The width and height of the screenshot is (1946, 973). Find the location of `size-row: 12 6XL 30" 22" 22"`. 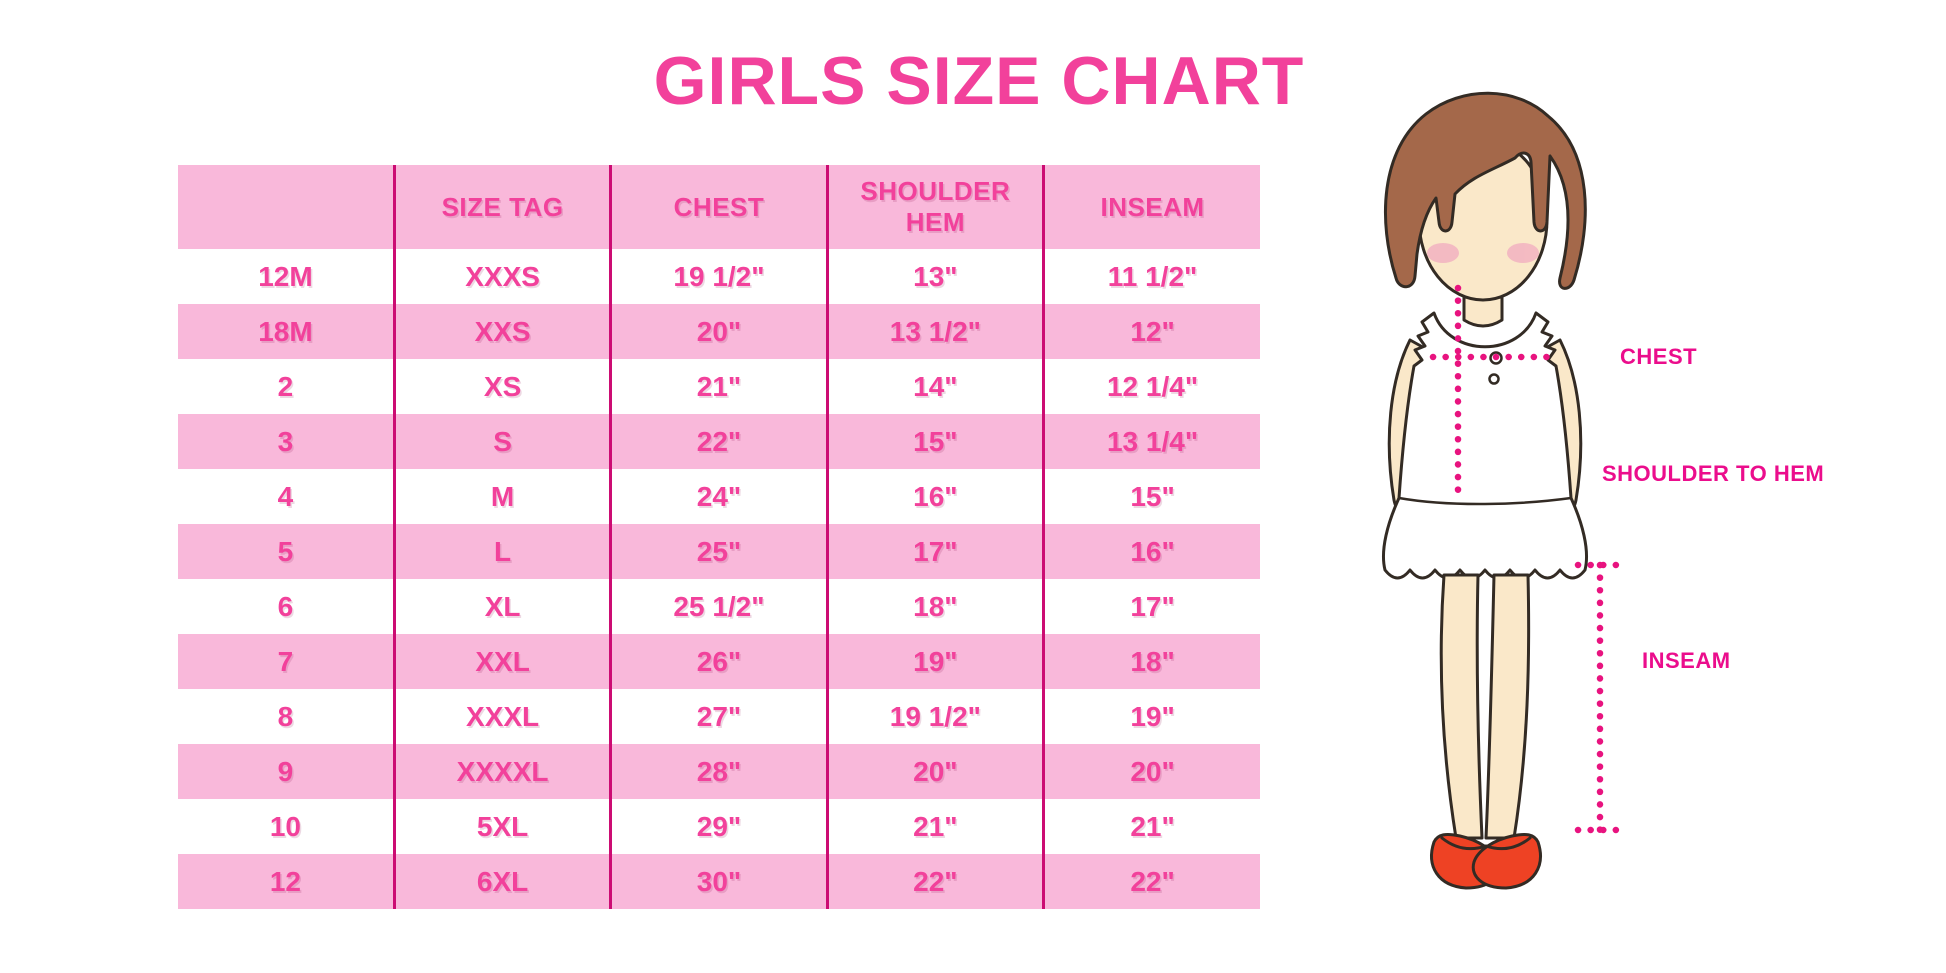

size-row: 12 6XL 30" 22" 22" is located at coordinates (719, 881).